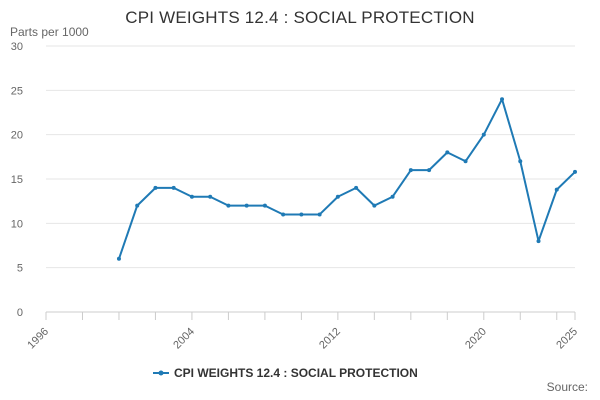 The width and height of the screenshot is (600, 400). What do you see at coordinates (17, 47) in the screenshot?
I see `y-tick-label: 30` at bounding box center [17, 47].